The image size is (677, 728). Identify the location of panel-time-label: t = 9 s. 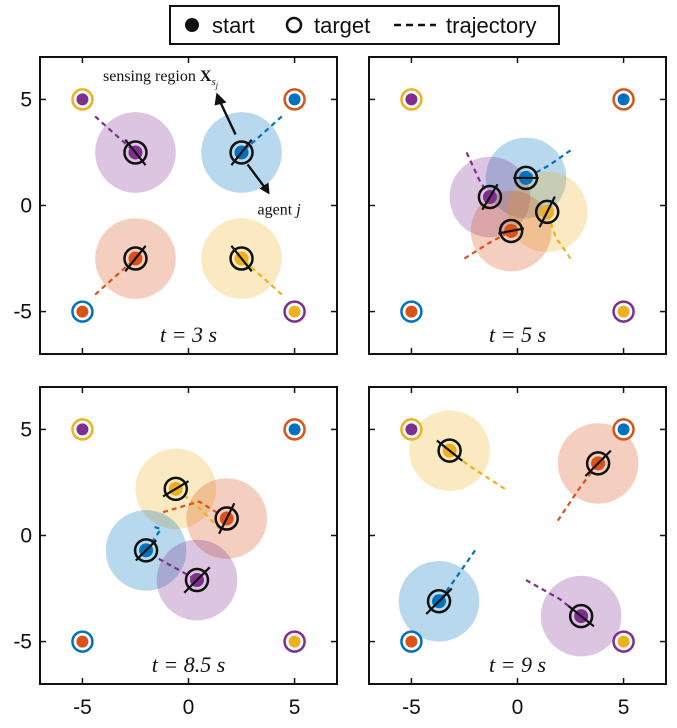
(517, 664).